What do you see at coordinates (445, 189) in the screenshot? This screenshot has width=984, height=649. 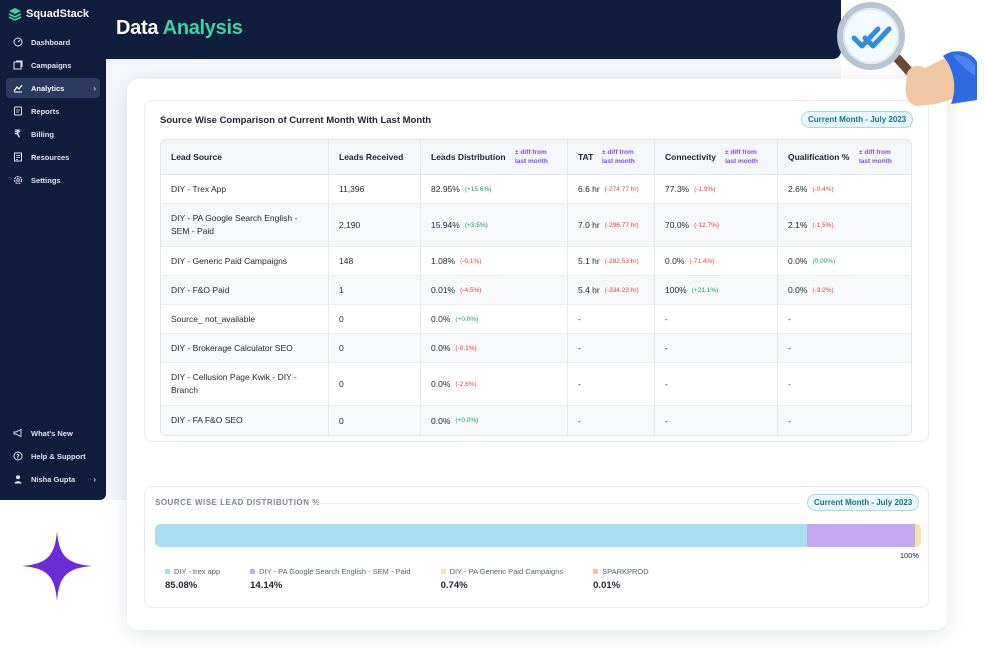 I see `leads-distribution-cell-value: 82.95%` at bounding box center [445, 189].